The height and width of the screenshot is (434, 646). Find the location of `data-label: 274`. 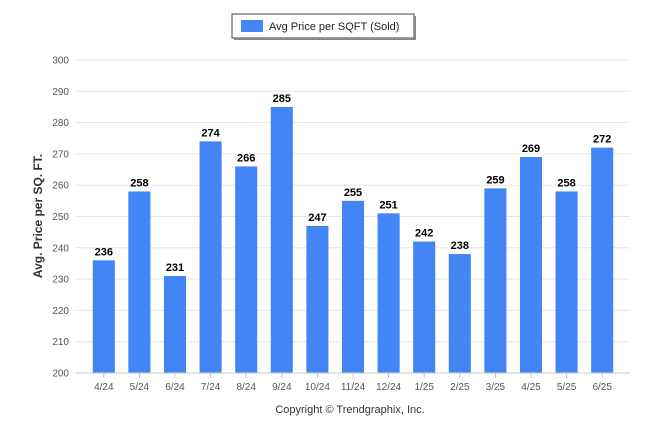

data-label: 274 is located at coordinates (210, 133).